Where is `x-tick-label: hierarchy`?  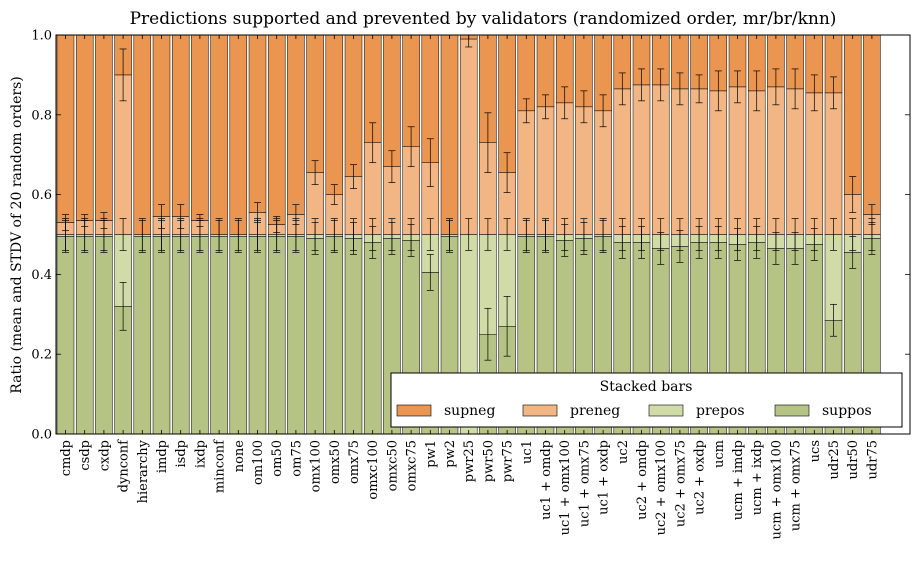
x-tick-label: hierarchy is located at coordinates (143, 471).